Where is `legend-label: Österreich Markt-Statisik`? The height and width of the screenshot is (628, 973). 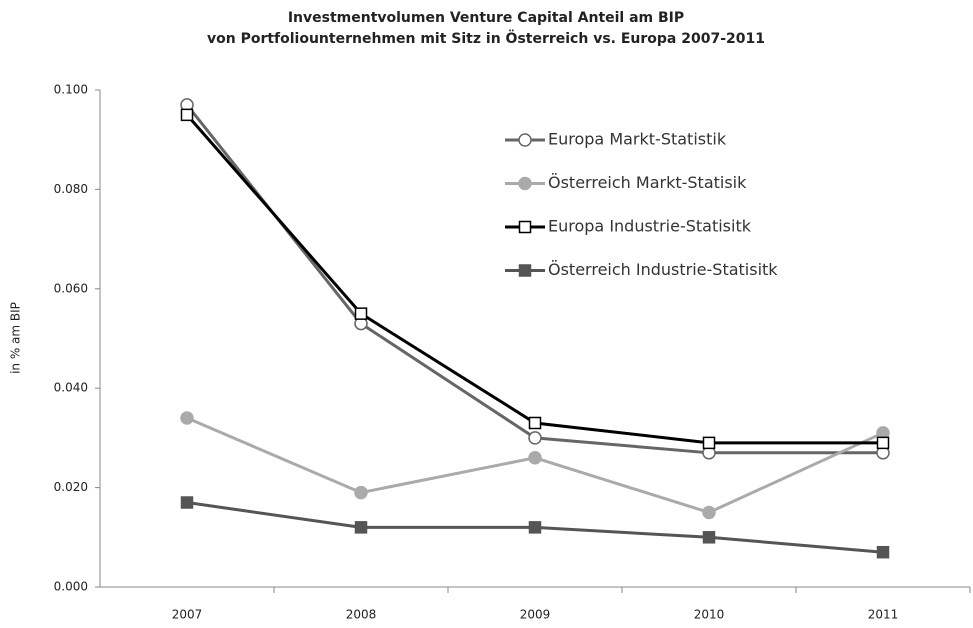 legend-label: Österreich Markt-Statisik is located at coordinates (647, 182).